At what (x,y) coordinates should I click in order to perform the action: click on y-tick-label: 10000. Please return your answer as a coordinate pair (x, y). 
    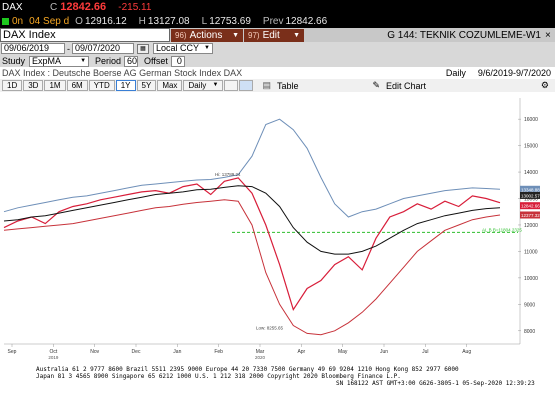
    Looking at the image, I should click on (531, 279).